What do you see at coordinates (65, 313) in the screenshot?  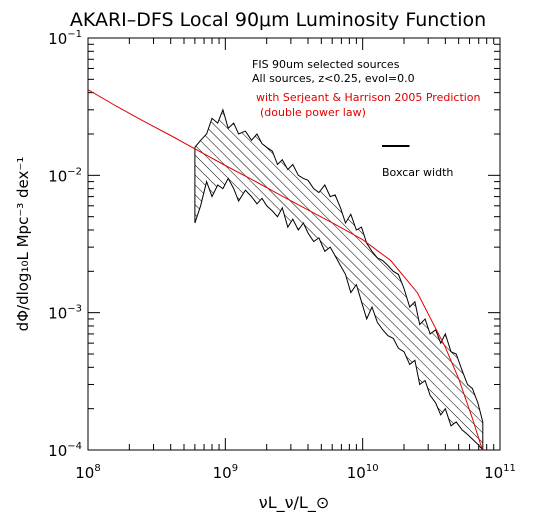 I see `y-tick-label: 10⁻³` at bounding box center [65, 313].